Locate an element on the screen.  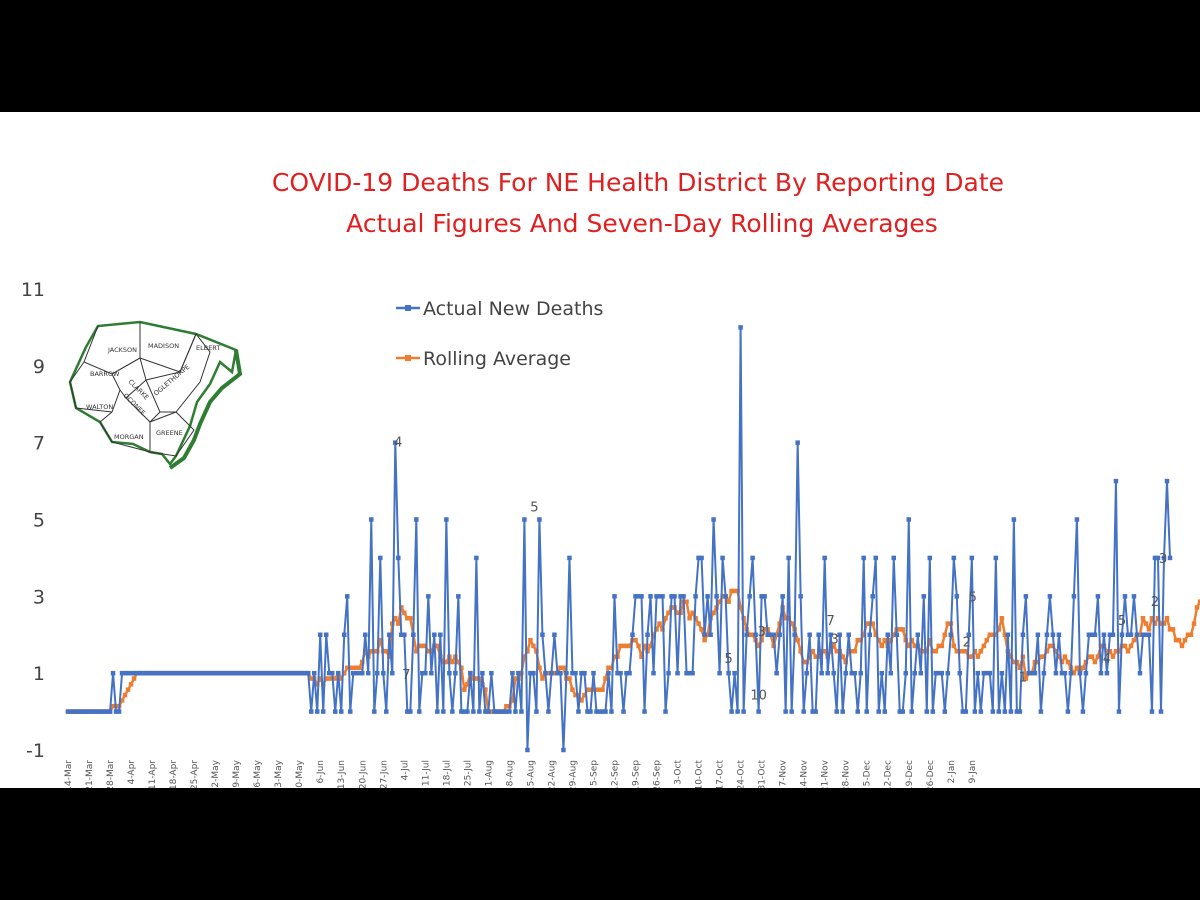
data-label: 1 is located at coordinates (1023, 678).